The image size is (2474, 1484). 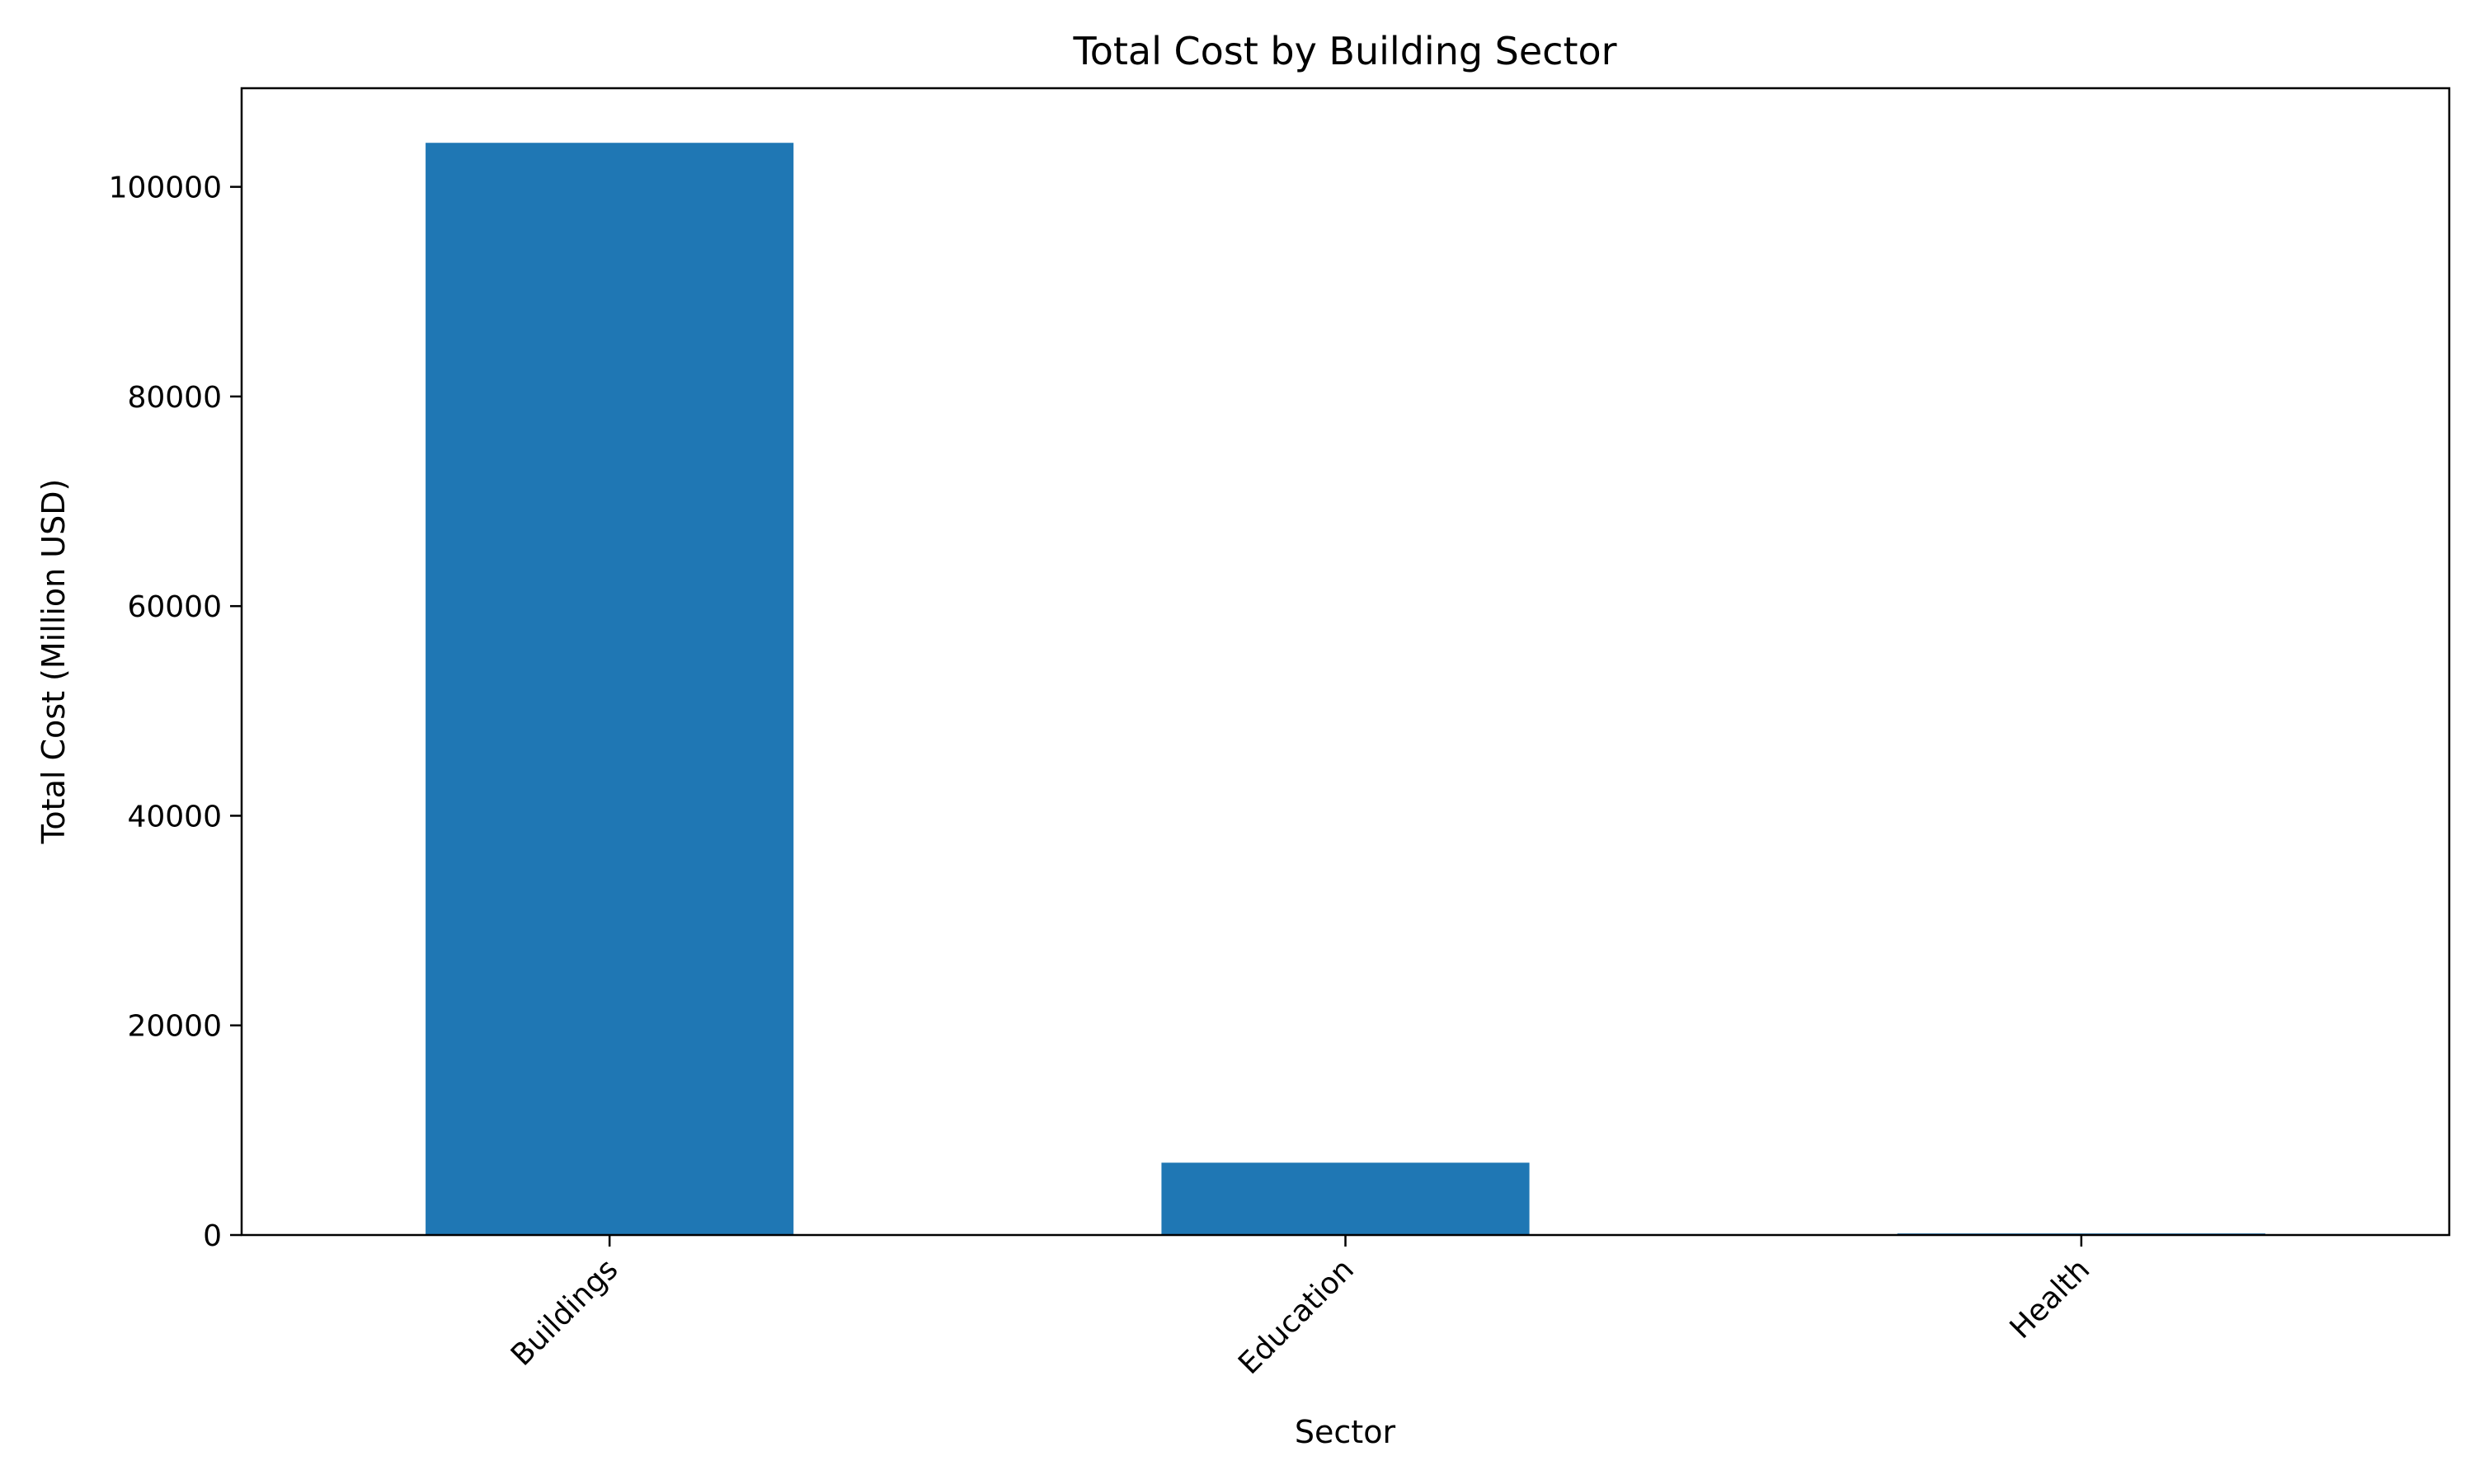 What do you see at coordinates (165, 188) in the screenshot?
I see `y-tick-label: 100000` at bounding box center [165, 188].